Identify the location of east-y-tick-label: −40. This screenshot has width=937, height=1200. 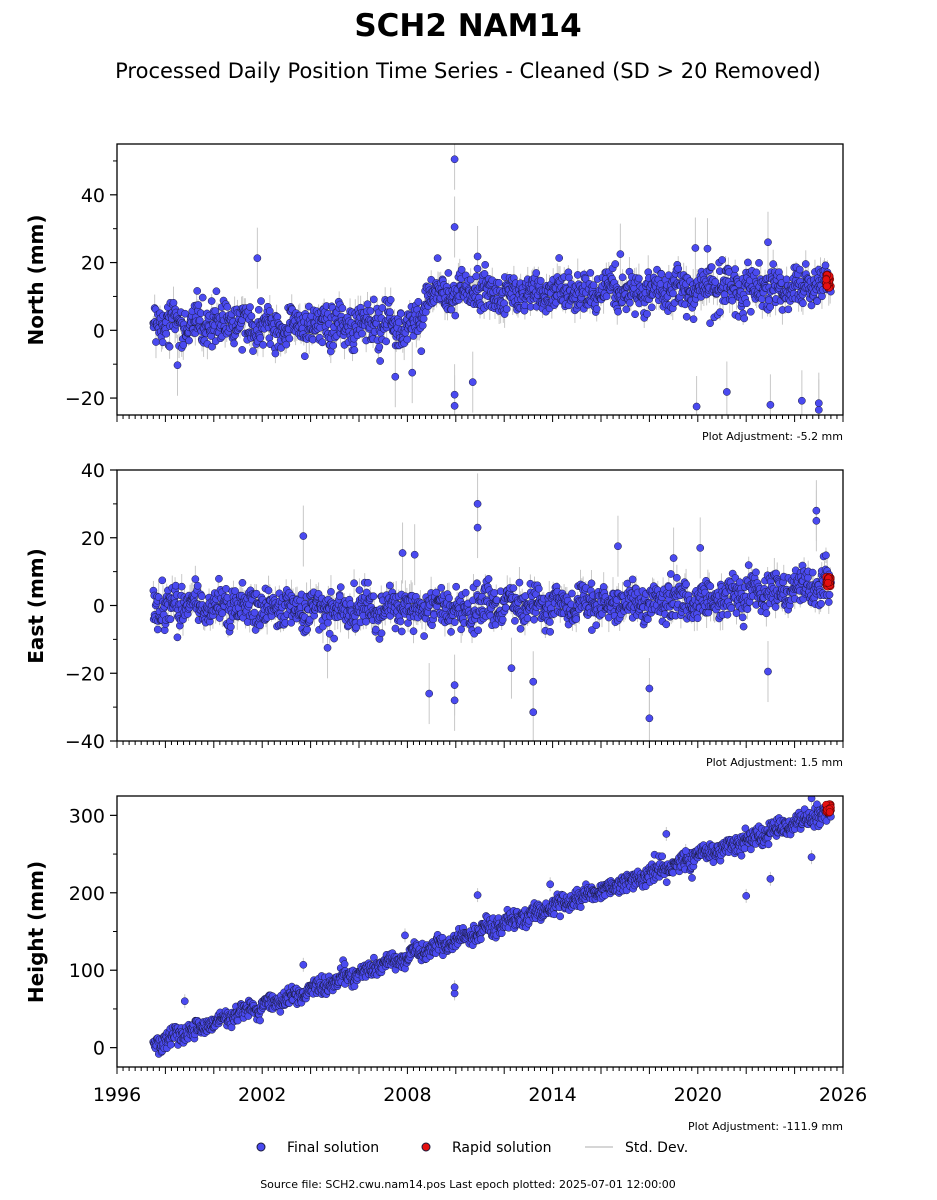
(85, 742).